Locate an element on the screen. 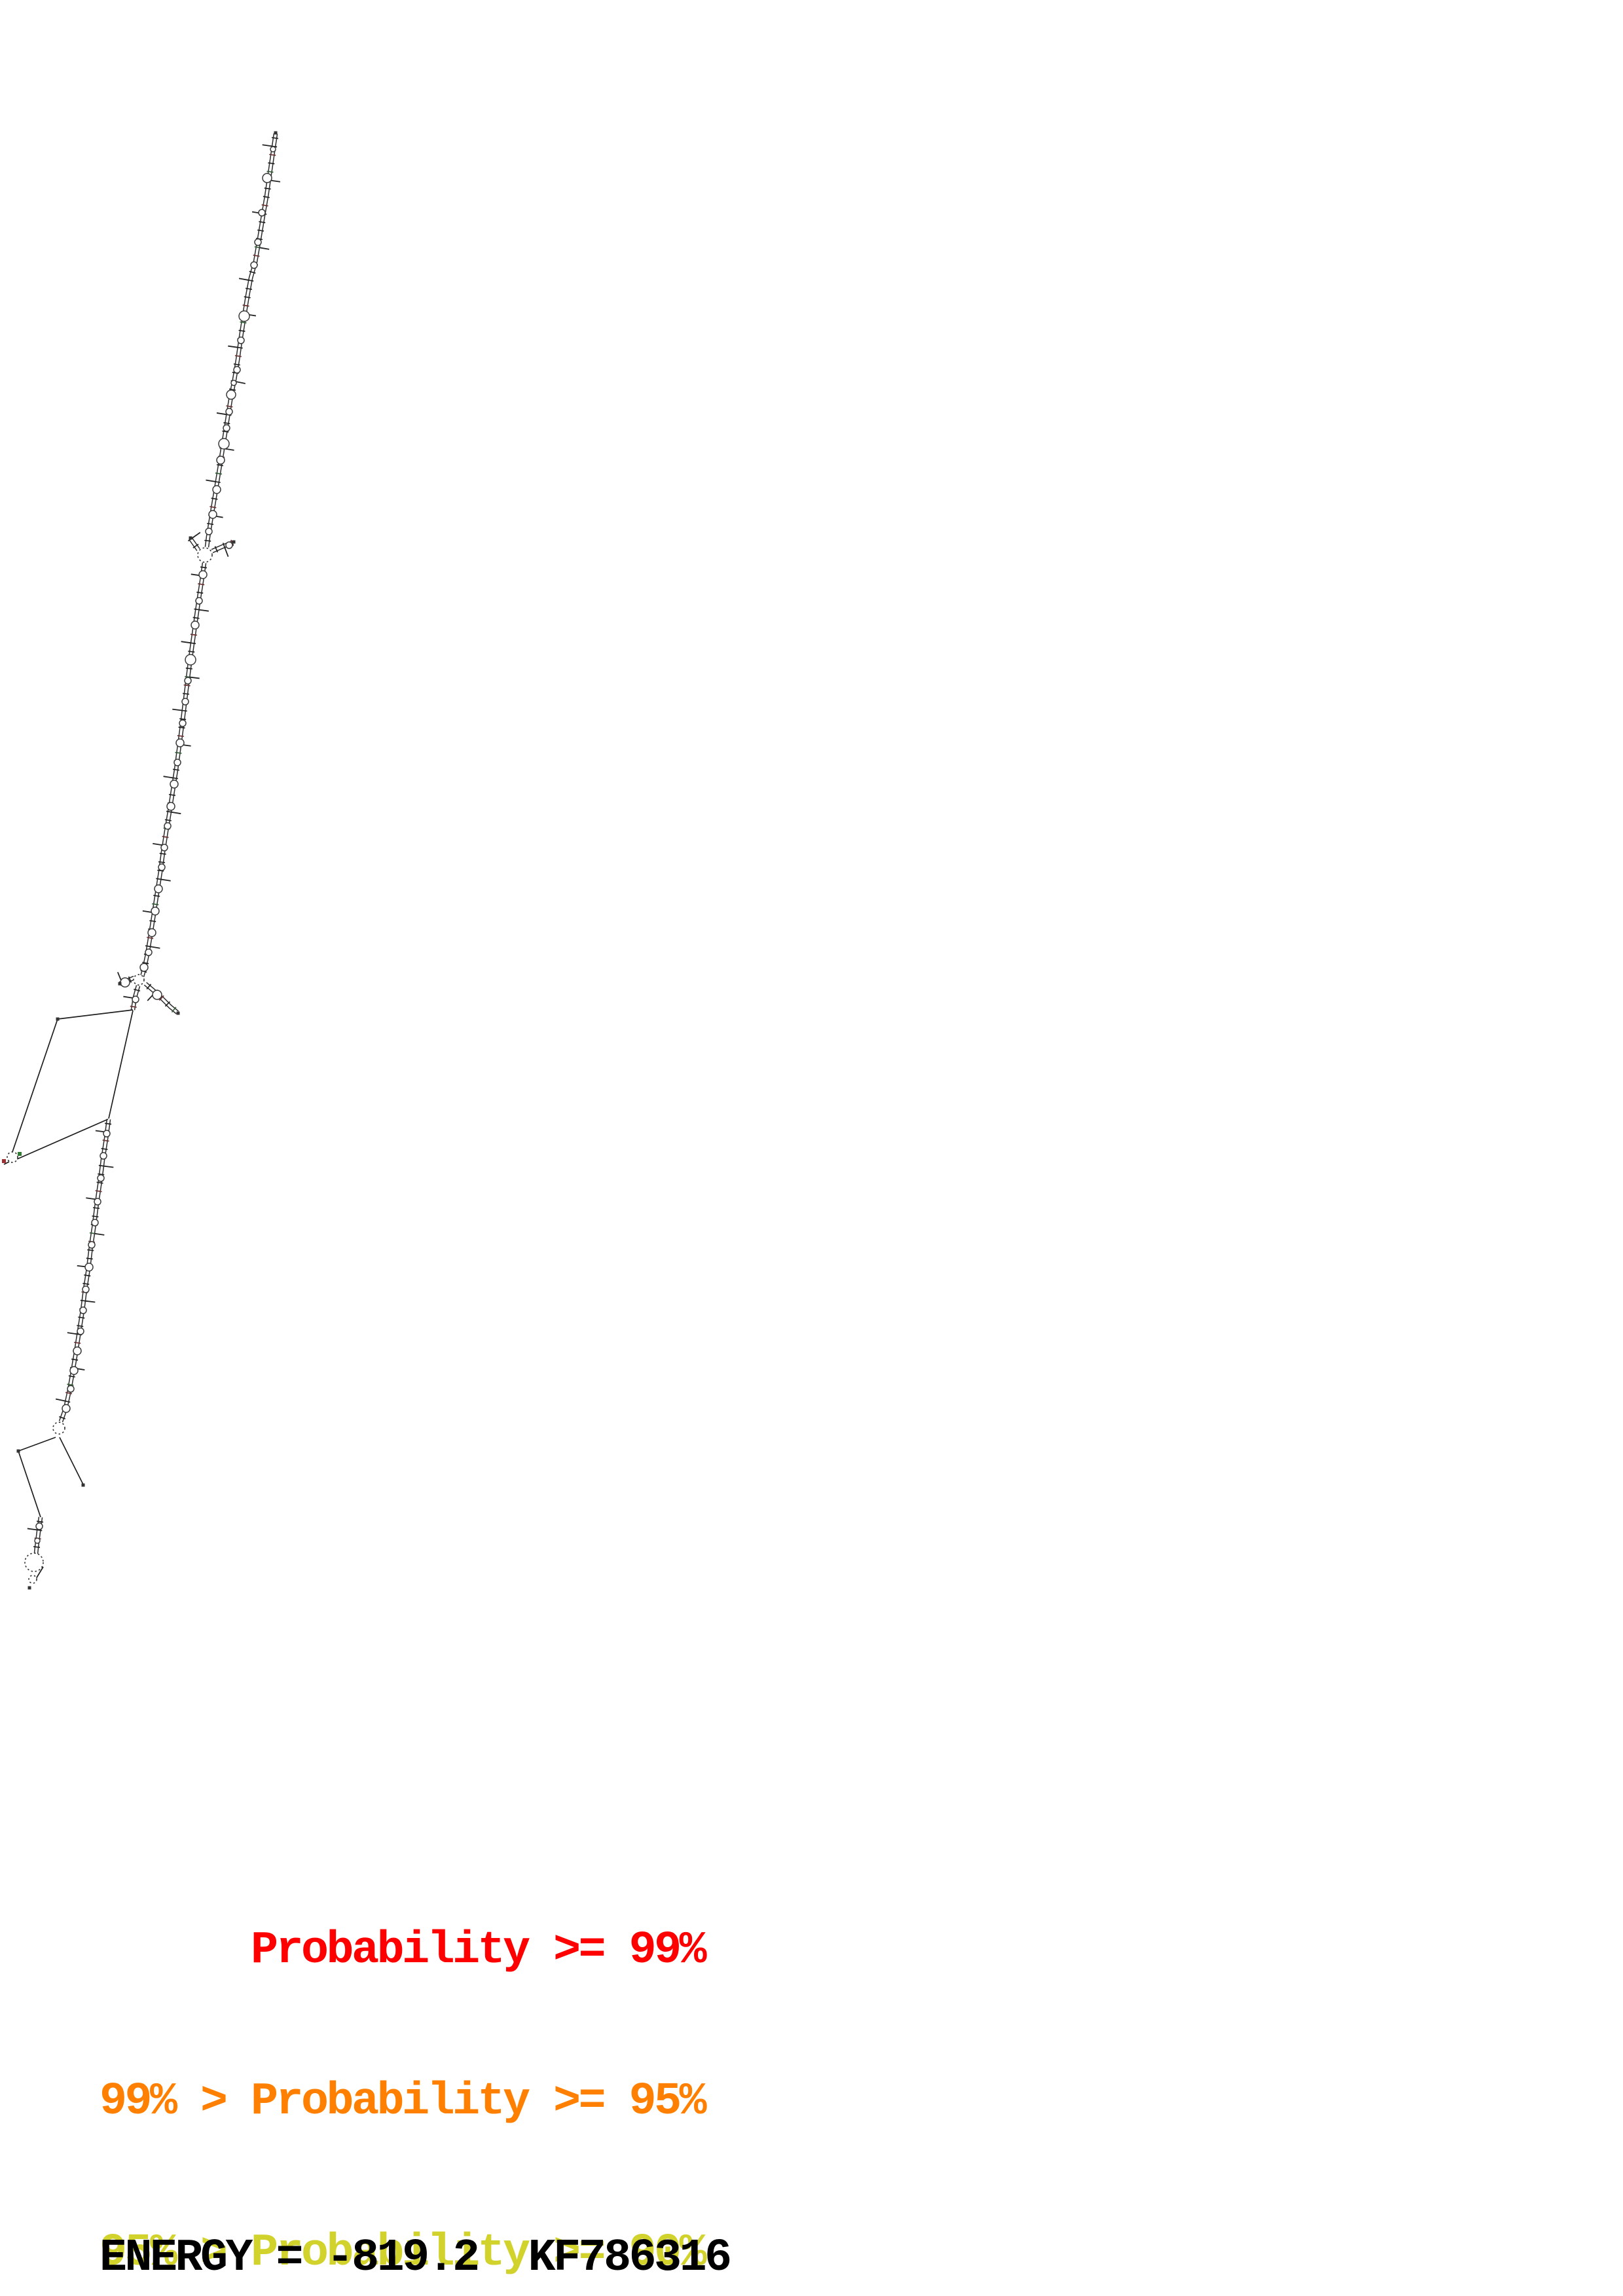 The image size is (1623, 2296). energy-line: ENERGY = -819.2 KF786316 is located at coordinates (416, 2258).